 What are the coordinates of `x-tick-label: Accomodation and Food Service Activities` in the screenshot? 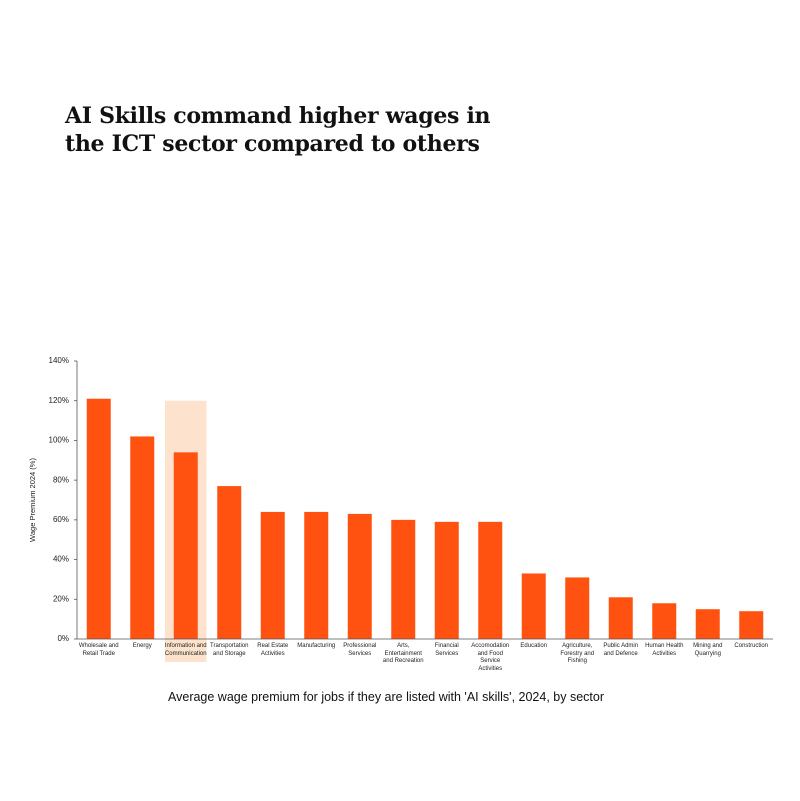 It's located at (490, 657).